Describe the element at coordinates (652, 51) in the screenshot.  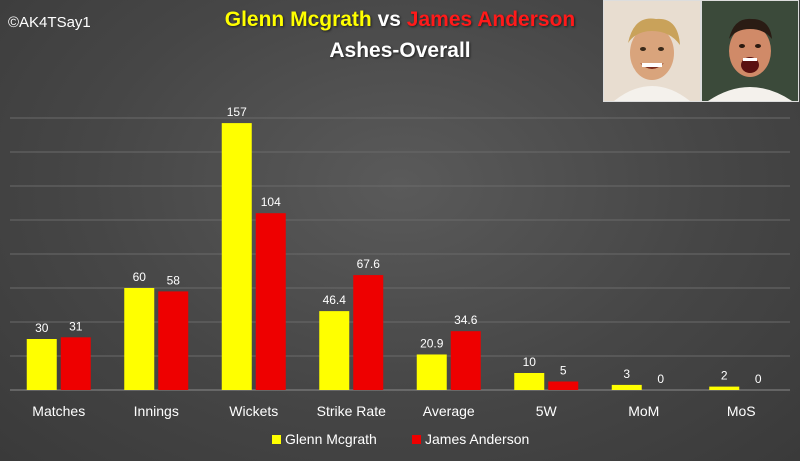
I see `player1-photo` at that location.